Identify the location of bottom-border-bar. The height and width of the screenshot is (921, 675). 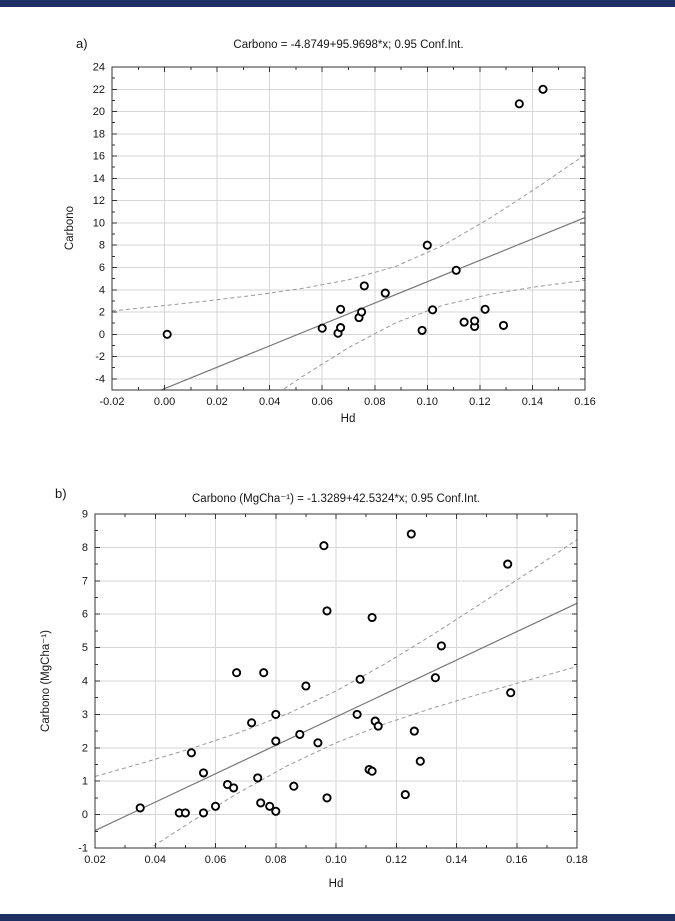
(337, 917).